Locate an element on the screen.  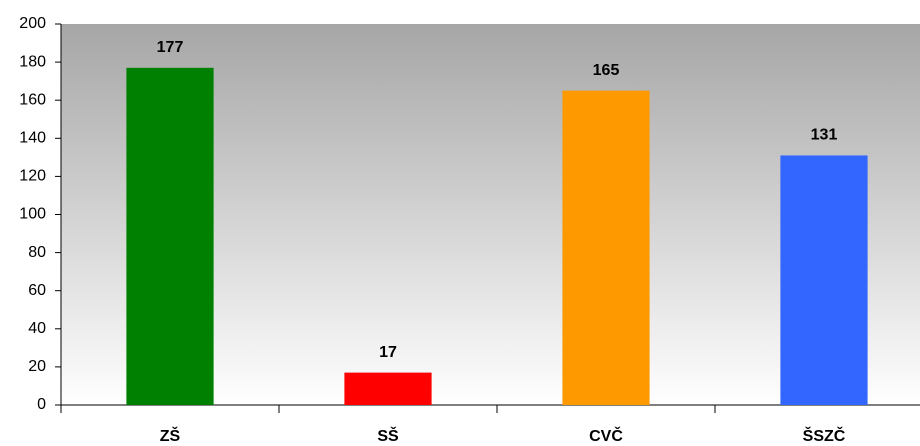
y-tick-label: 100 is located at coordinates (32, 214).